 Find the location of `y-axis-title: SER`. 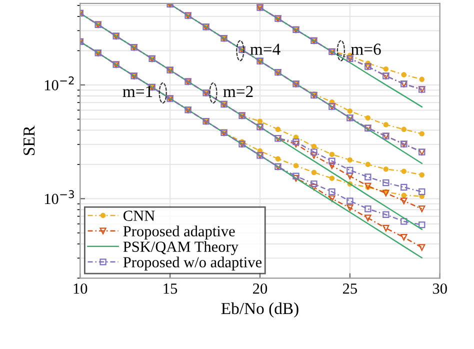

y-axis-title: SER is located at coordinates (29, 140).